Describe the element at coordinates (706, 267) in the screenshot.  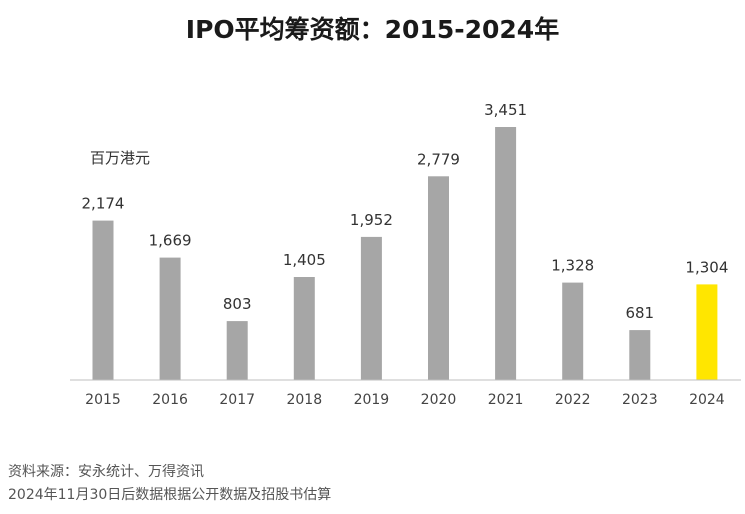
I see `data-label-2024: 1,304` at that location.